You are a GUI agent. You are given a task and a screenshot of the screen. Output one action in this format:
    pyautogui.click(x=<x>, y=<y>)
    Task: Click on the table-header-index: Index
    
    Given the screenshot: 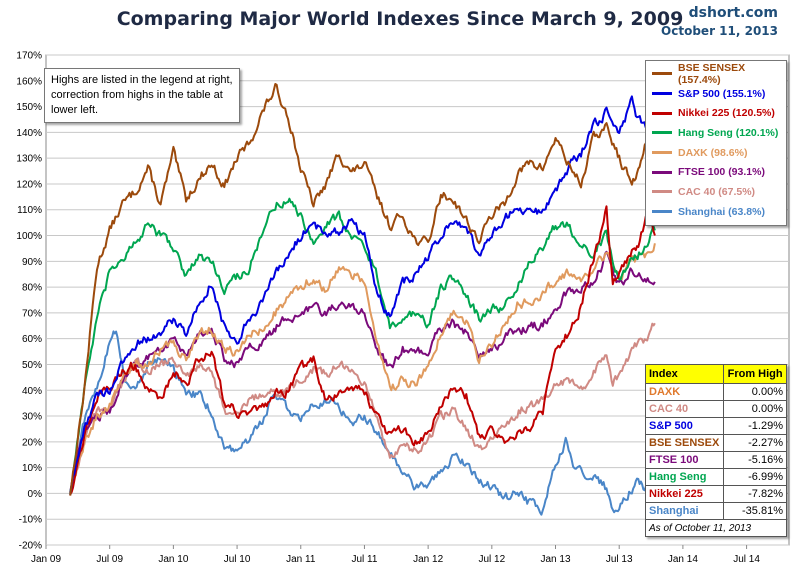 What is the action you would take?
    pyautogui.click(x=684, y=374)
    